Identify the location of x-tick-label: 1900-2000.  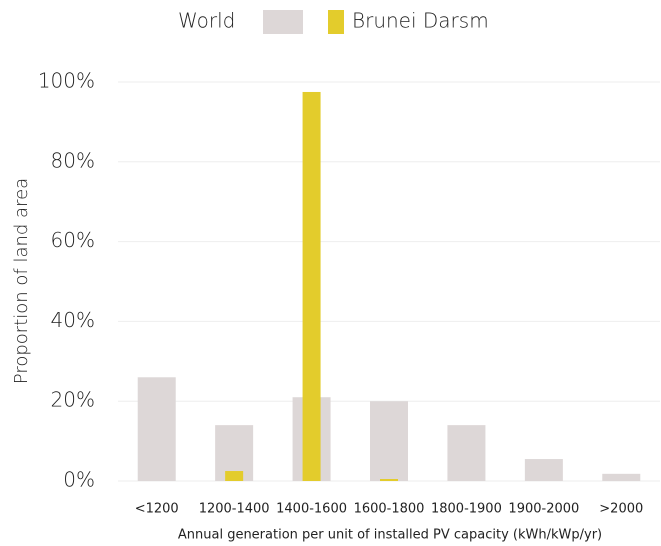
(543, 509).